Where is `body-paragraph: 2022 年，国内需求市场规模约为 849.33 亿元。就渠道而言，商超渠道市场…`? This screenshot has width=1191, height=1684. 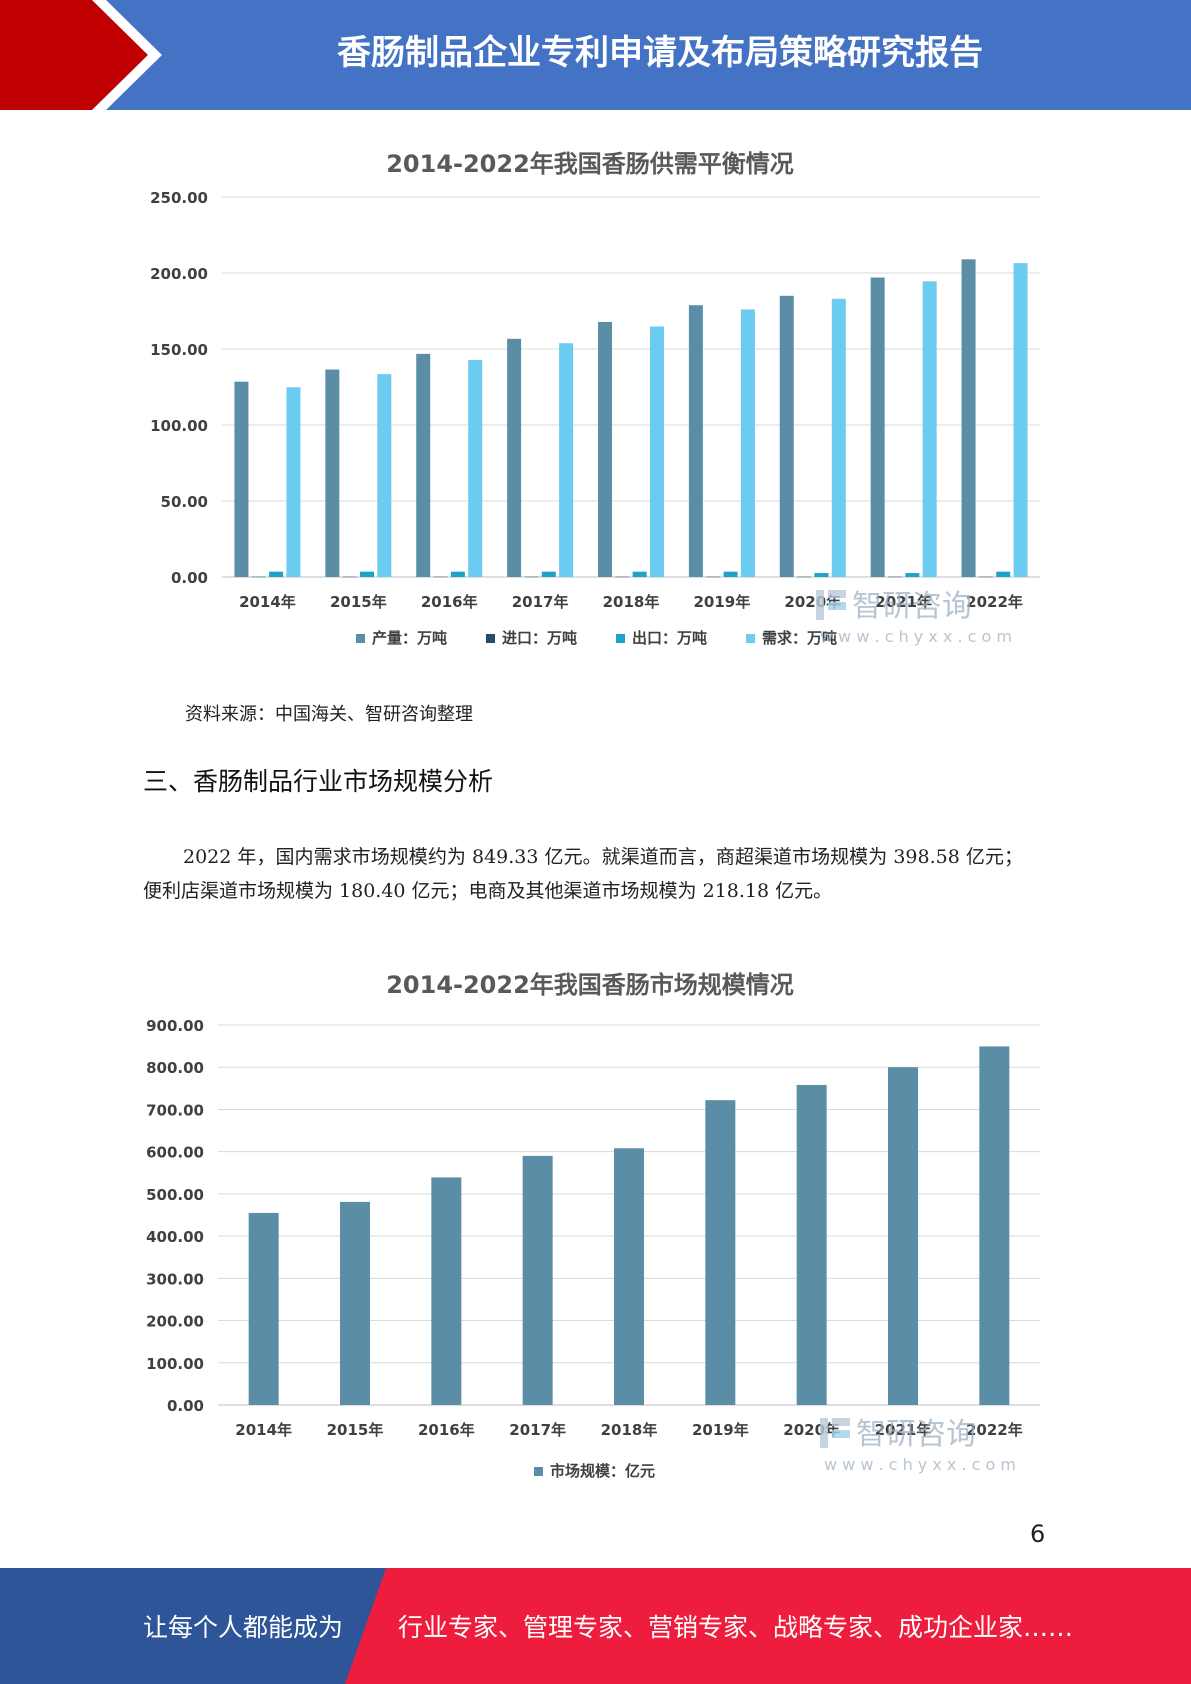
body-paragraph: 2022 年，国内需求市场规模约为 849.33 亿元。就渠道而言，商超渠道市场… is located at coordinates (583, 874).